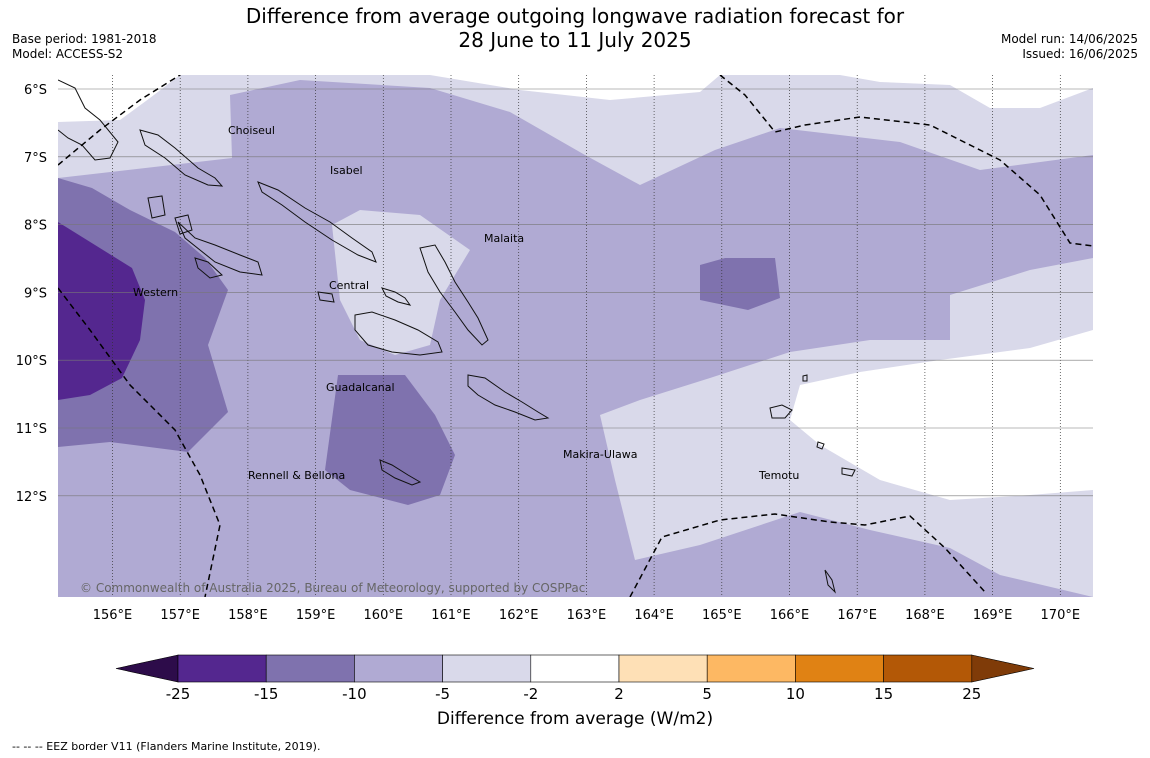 Image resolution: width=1150 pixels, height=758 pixels. I want to click on lat-tick-label: 9°S, so click(35, 293).